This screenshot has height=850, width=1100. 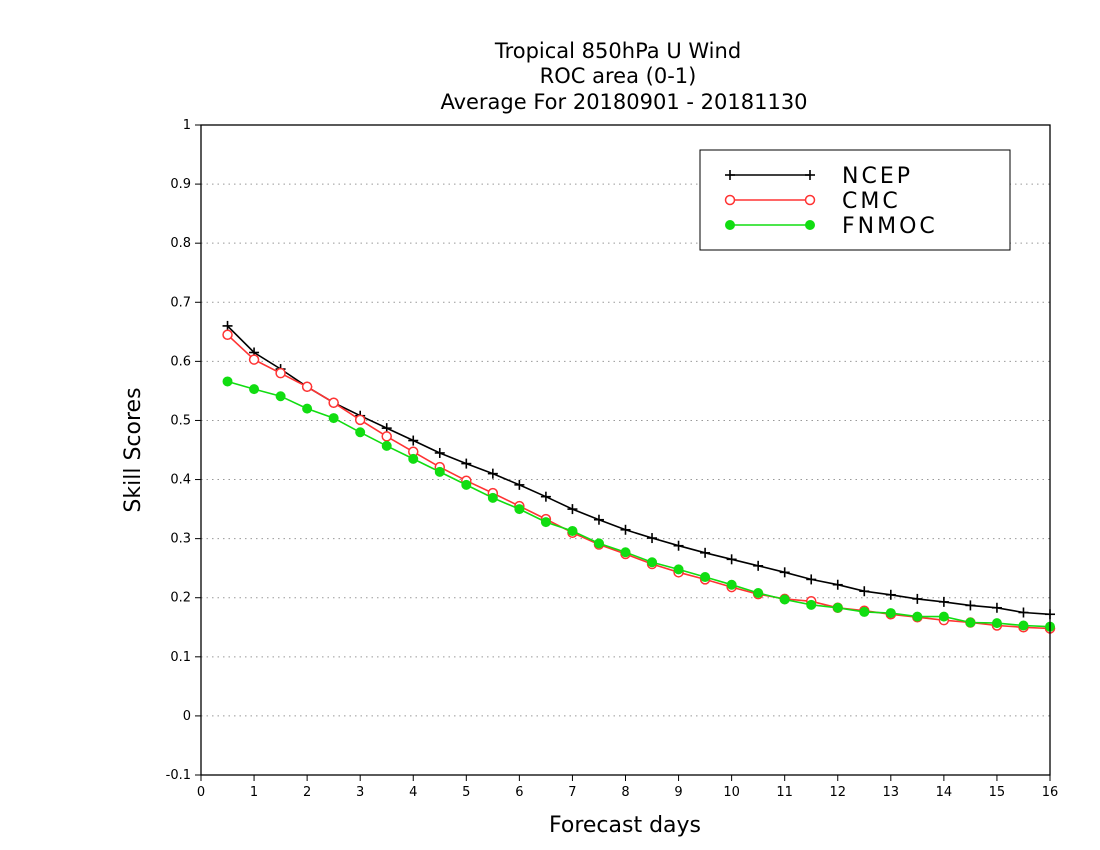 I want to click on y-axis: -0.1 0 0.1 0.2 0.3 0.4 0.5 0.6 0.7 0.8 0.9 1, so click(x=183, y=450).